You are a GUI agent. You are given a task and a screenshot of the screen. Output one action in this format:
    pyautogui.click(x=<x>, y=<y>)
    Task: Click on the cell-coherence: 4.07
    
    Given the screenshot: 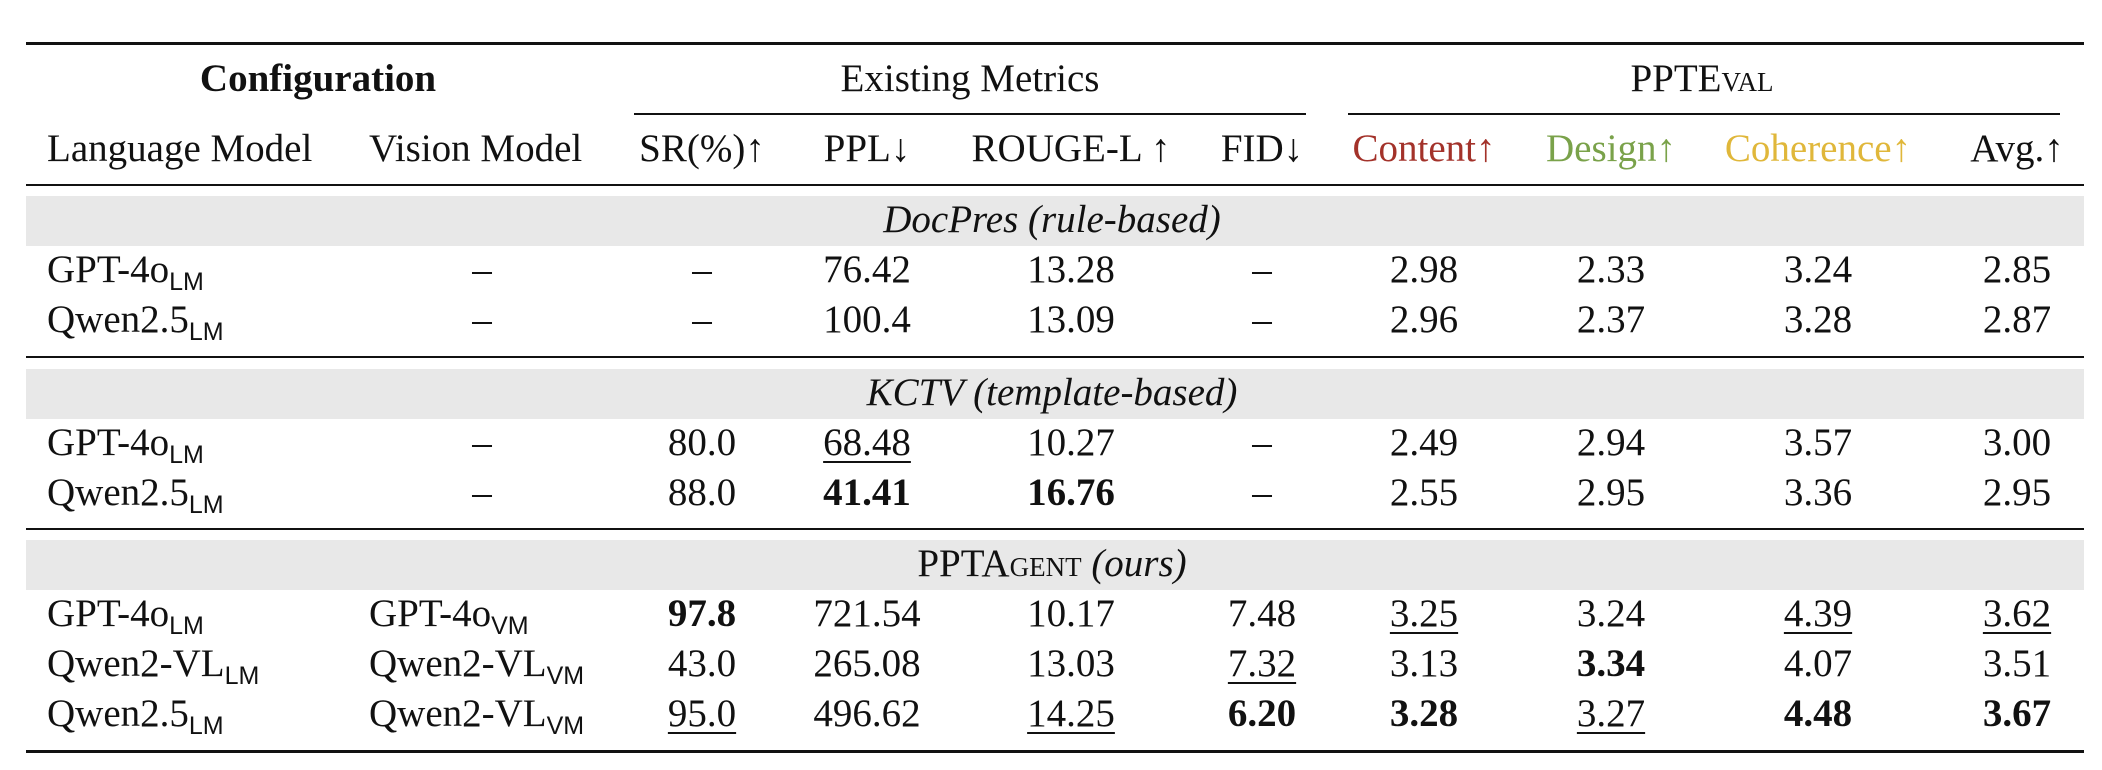 What is the action you would take?
    pyautogui.click(x=1818, y=663)
    